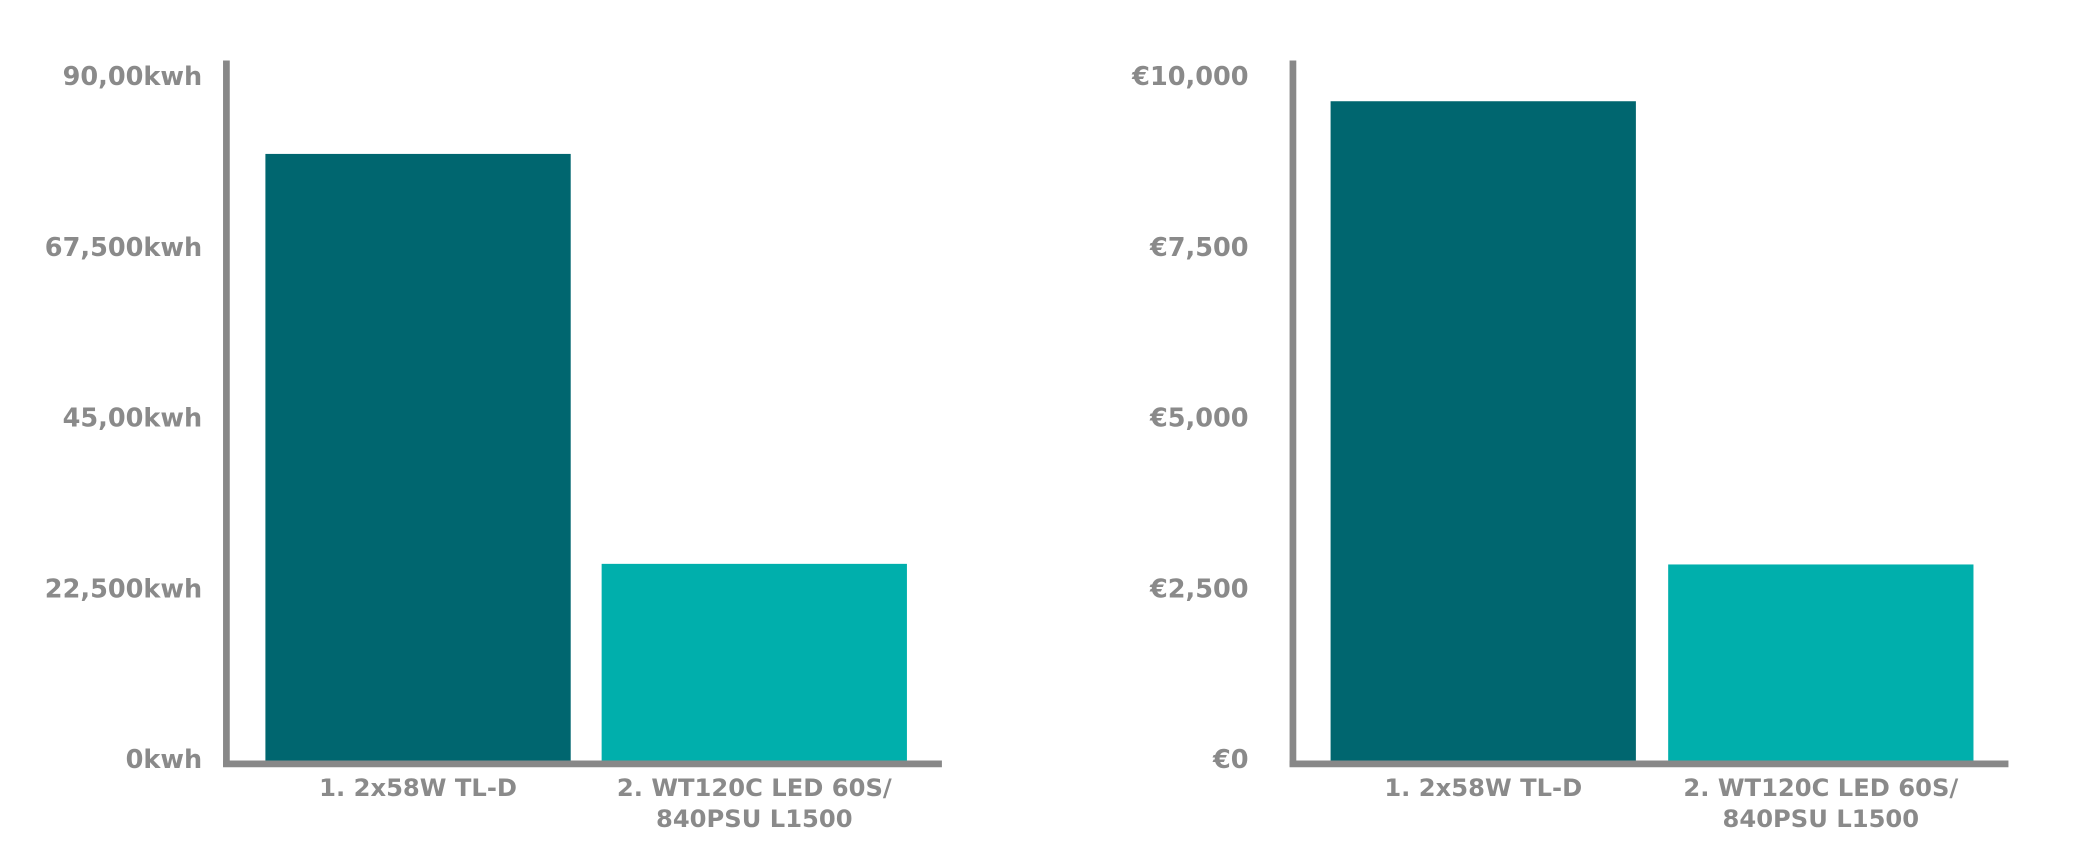 The height and width of the screenshot is (850, 2099). Describe the element at coordinates (1199, 248) in the screenshot. I see `y-tick-label: €7,500` at that location.